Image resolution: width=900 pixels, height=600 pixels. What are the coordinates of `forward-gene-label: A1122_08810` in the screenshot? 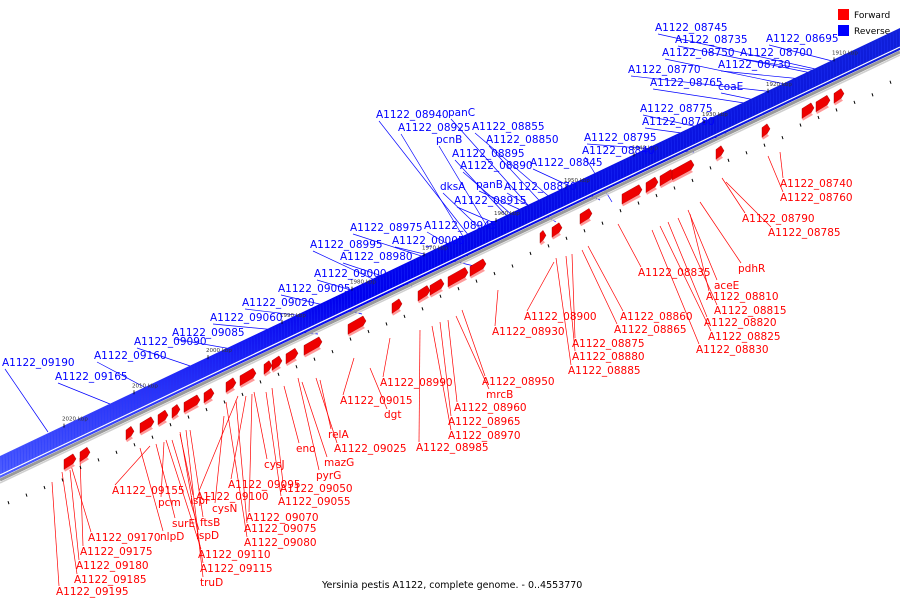 It's located at (742, 297).